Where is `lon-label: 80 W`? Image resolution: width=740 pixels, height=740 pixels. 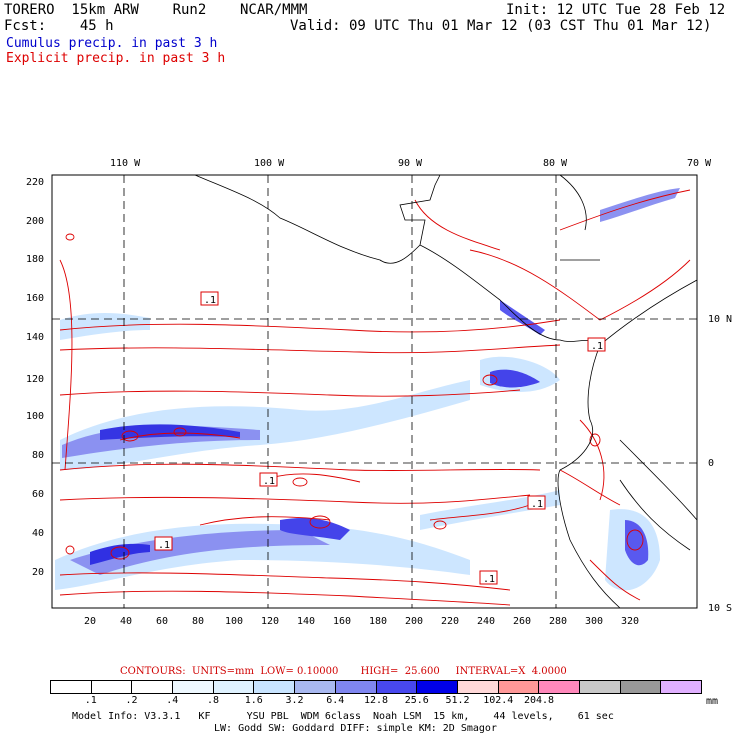 lon-label: 80 W is located at coordinates (555, 163).